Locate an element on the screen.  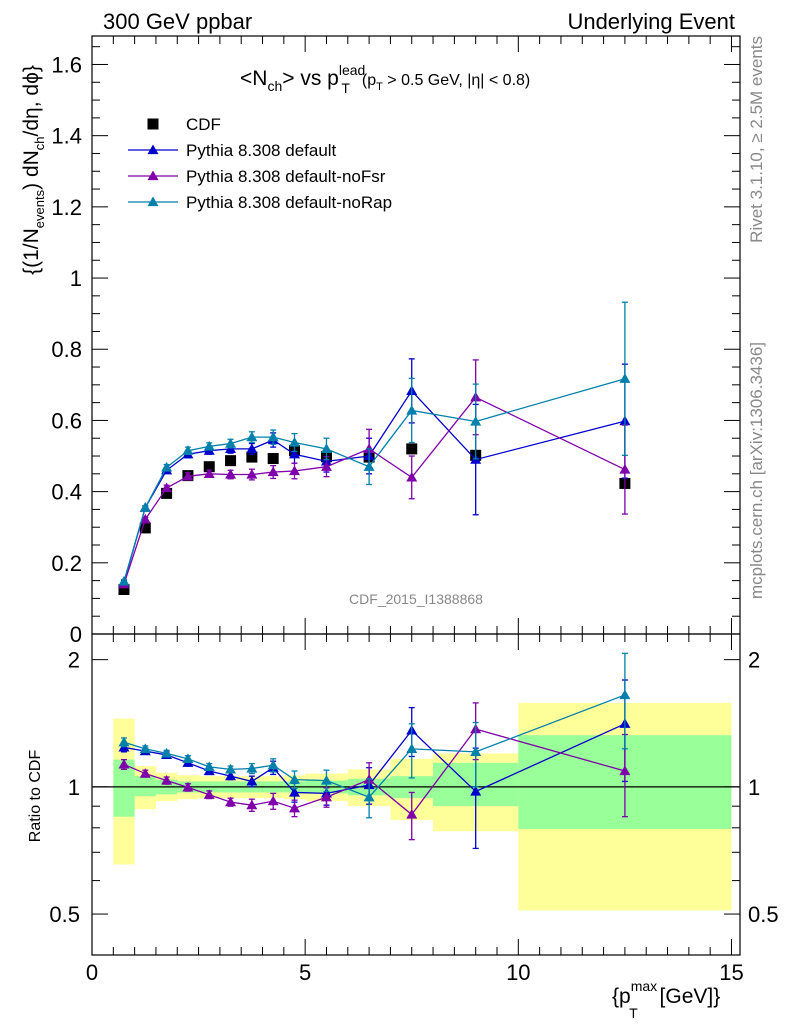
analysis-watermark: CDF_2015_I1388868 is located at coordinates (416, 599).